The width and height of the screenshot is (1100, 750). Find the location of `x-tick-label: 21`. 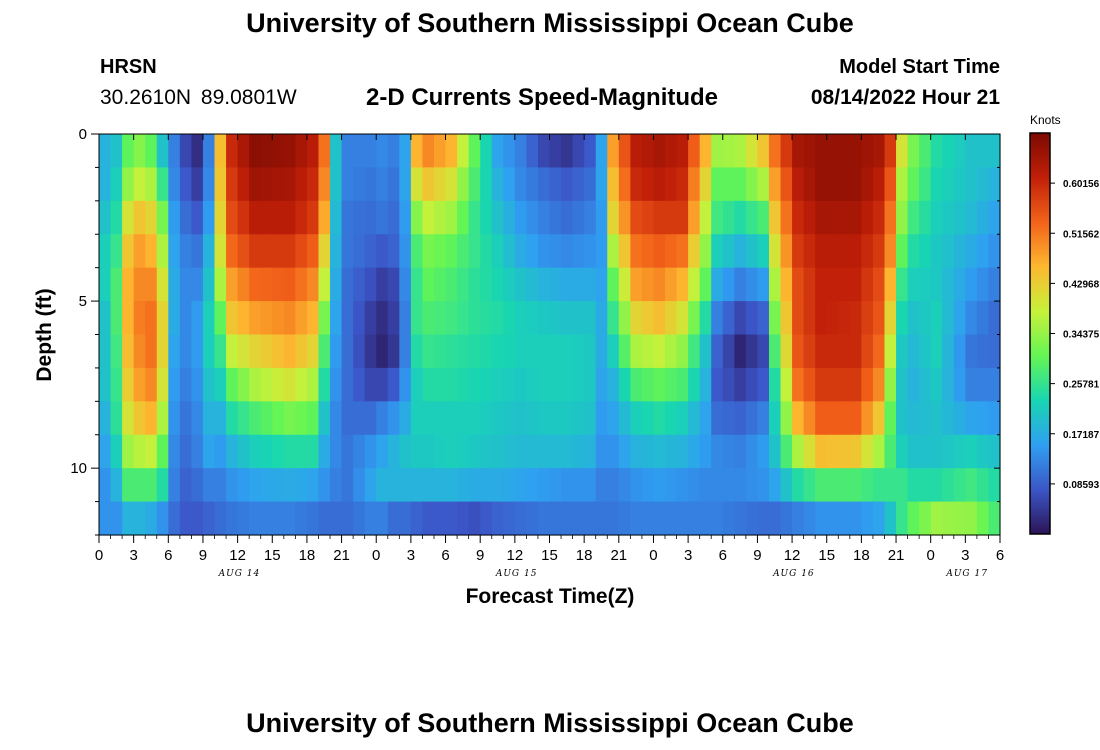

x-tick-label: 21 is located at coordinates (896, 555).